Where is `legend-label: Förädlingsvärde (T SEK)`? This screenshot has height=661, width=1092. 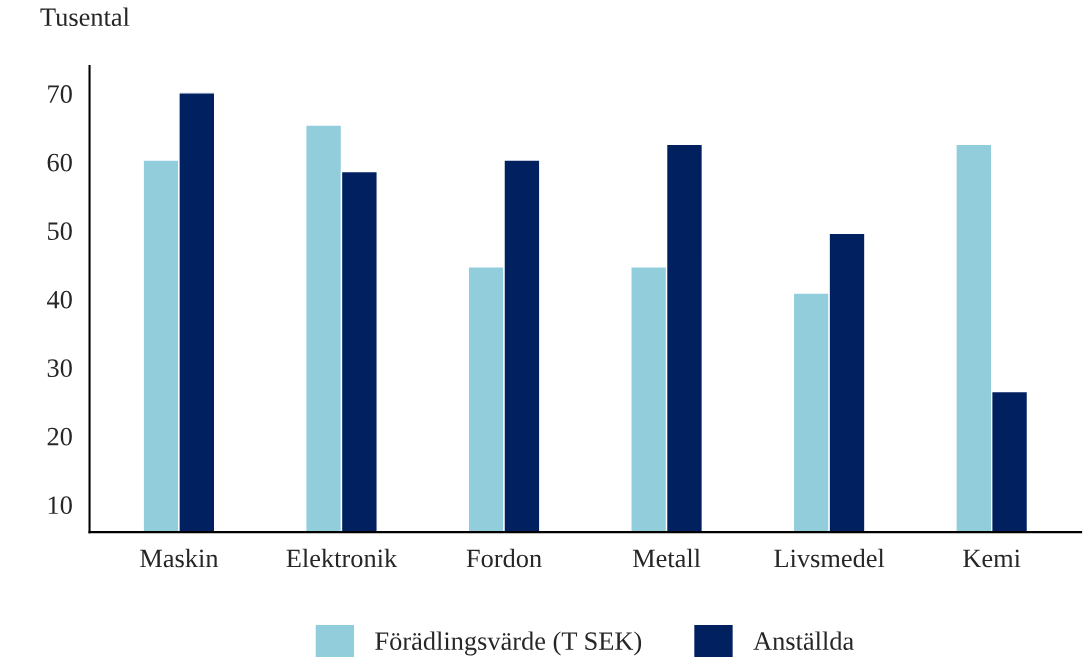 legend-label: Förädlingsvärde (T SEK) is located at coordinates (508, 643).